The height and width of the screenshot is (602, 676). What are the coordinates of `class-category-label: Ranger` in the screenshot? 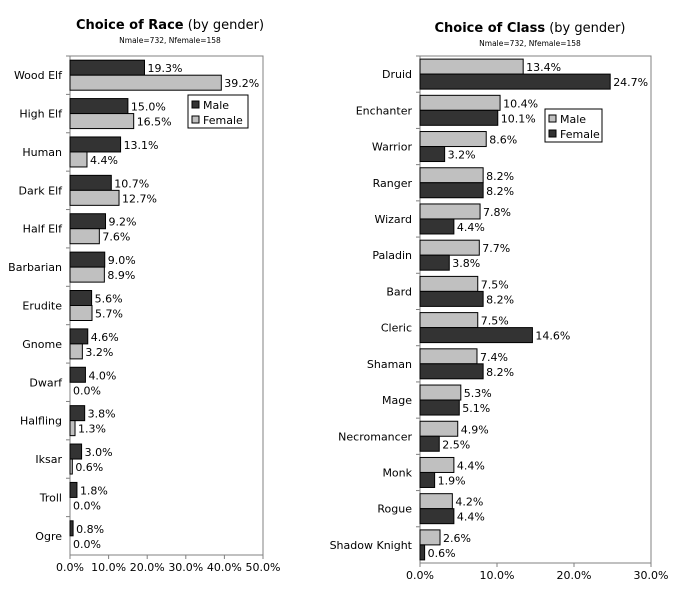 It's located at (393, 183).